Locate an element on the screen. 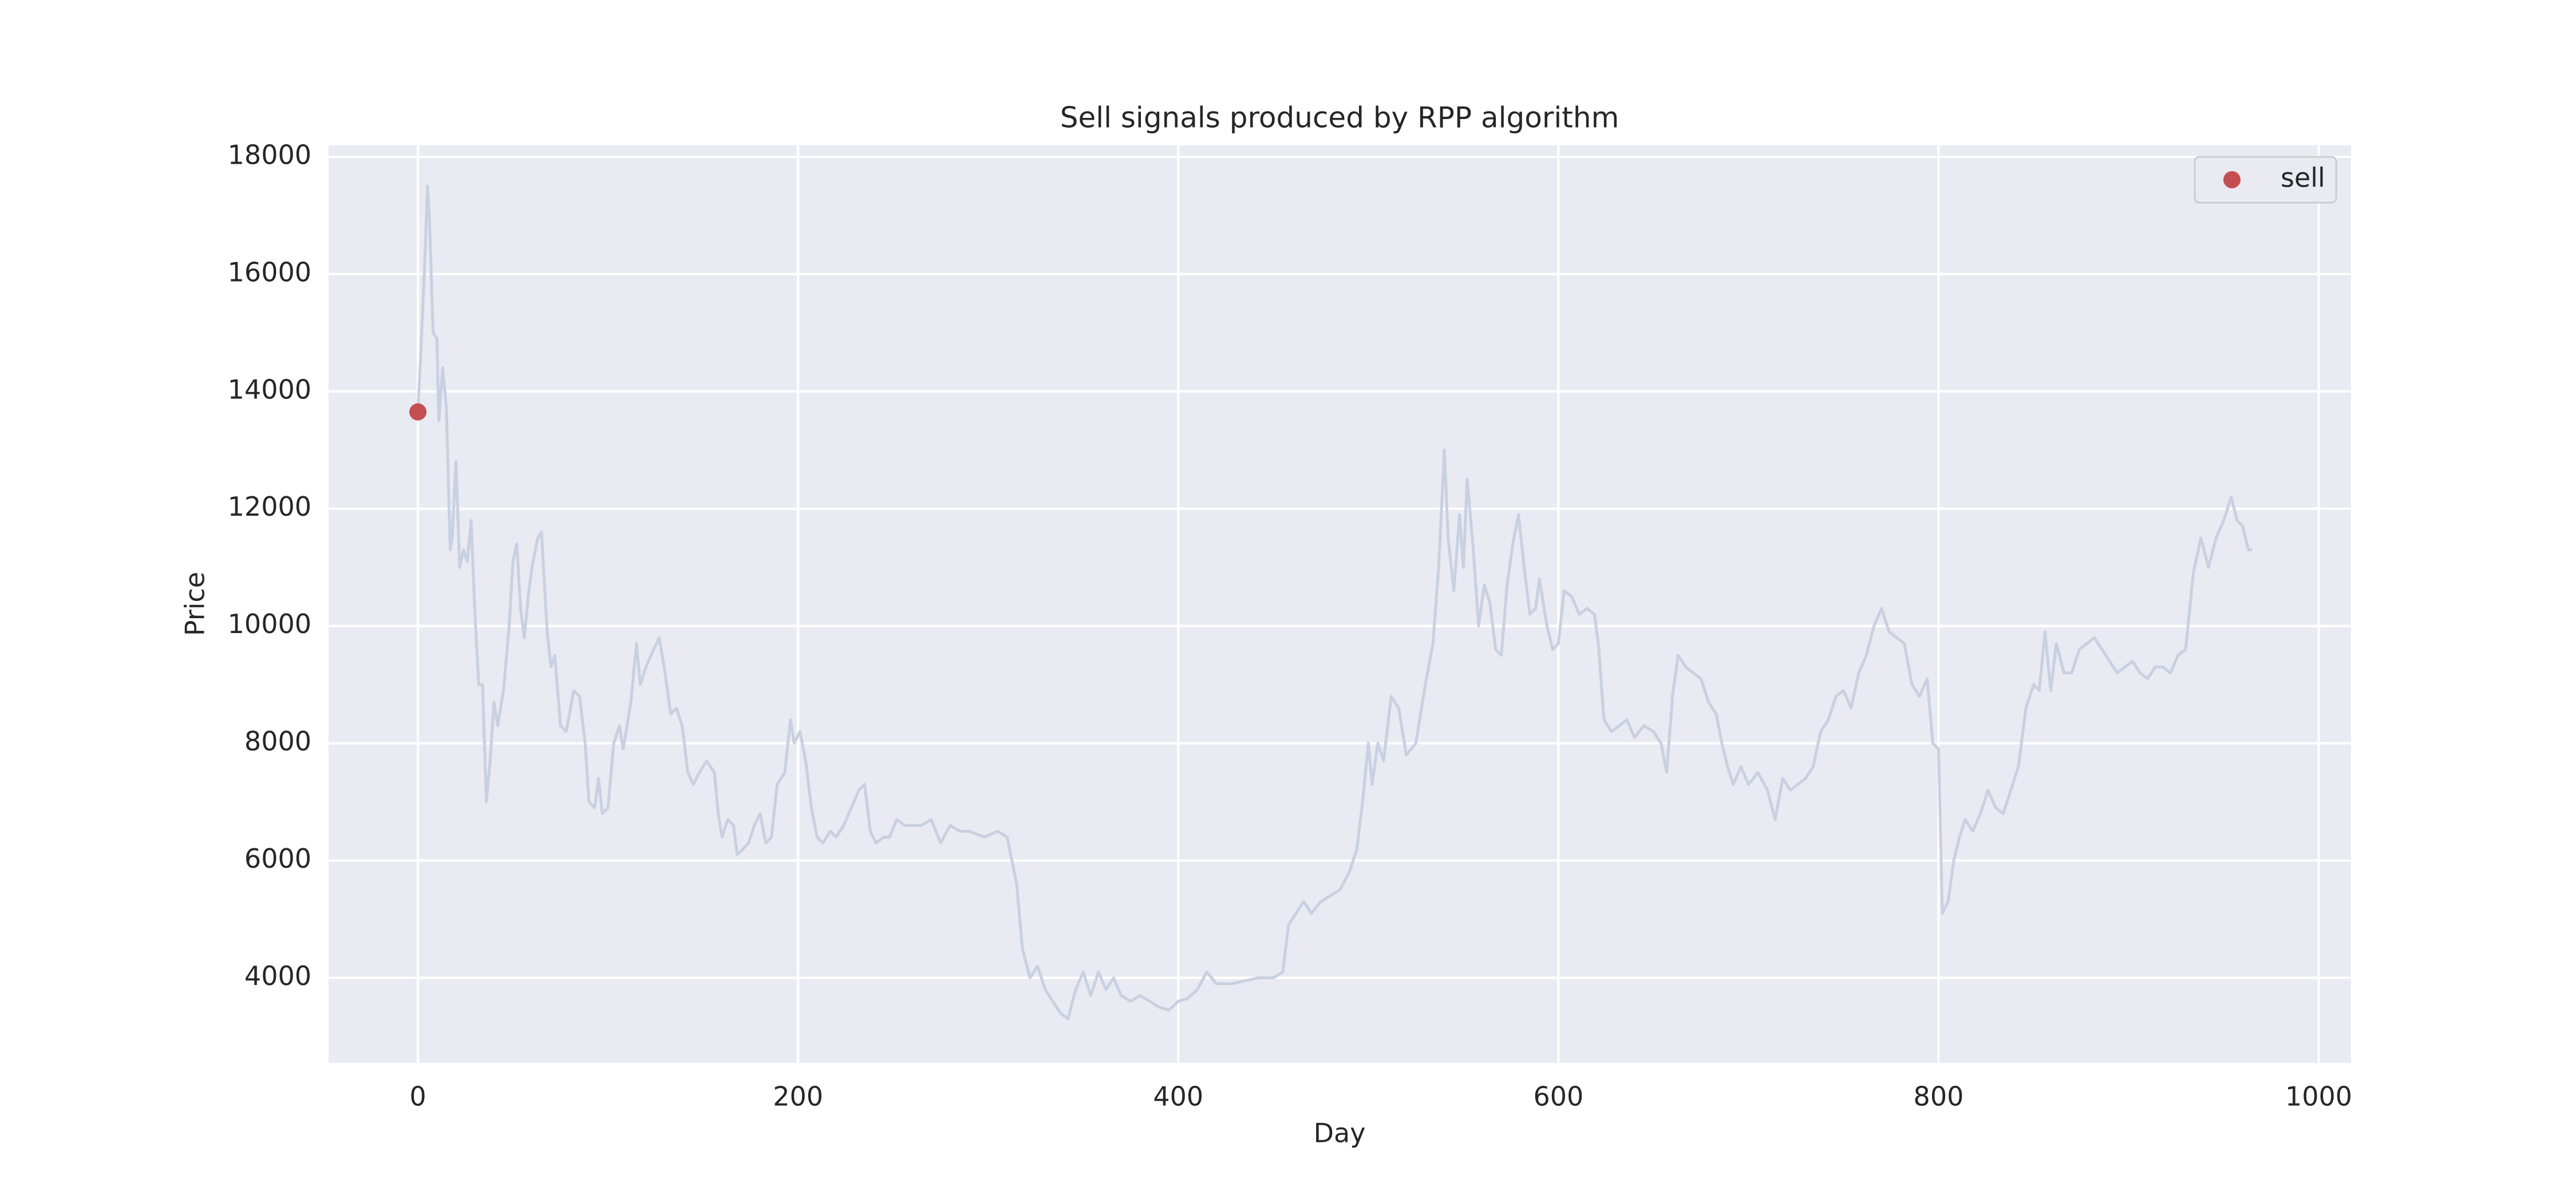 This screenshot has width=2576, height=1202. x-tick-label: 600 is located at coordinates (1558, 1097).